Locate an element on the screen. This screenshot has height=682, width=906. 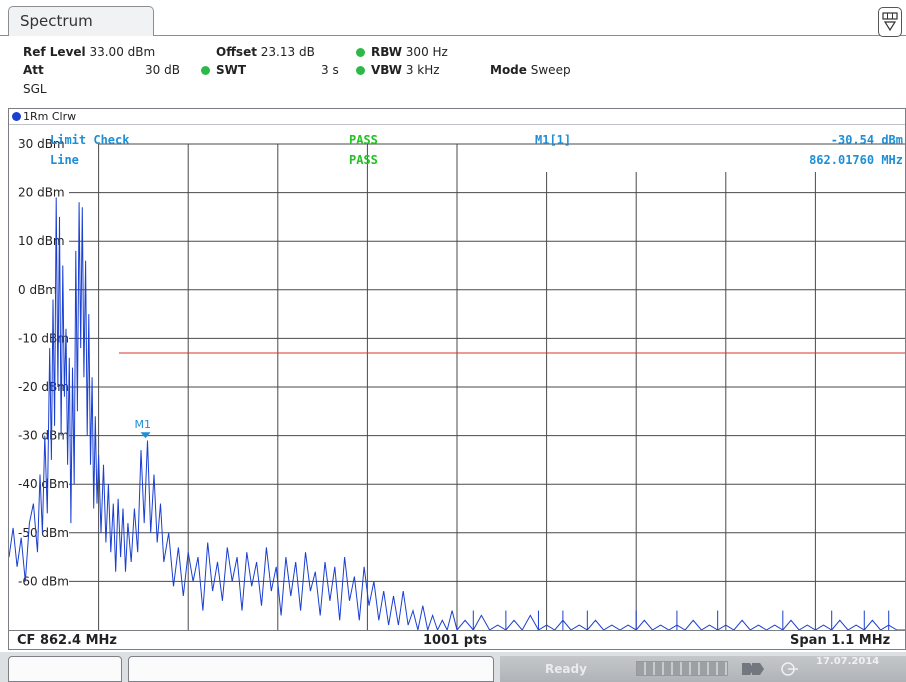
sweep-points-label: 1001 pts is located at coordinates (455, 640).